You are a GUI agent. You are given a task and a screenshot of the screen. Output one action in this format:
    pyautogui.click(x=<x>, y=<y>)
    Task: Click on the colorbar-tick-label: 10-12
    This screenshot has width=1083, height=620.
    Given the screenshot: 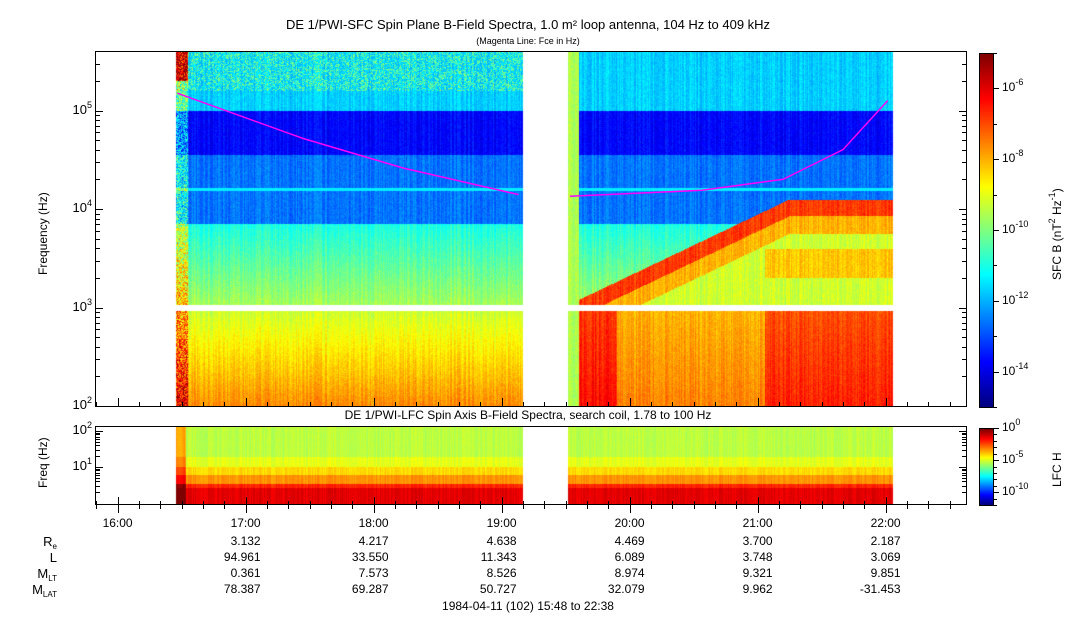 What is the action you would take?
    pyautogui.click(x=1015, y=298)
    